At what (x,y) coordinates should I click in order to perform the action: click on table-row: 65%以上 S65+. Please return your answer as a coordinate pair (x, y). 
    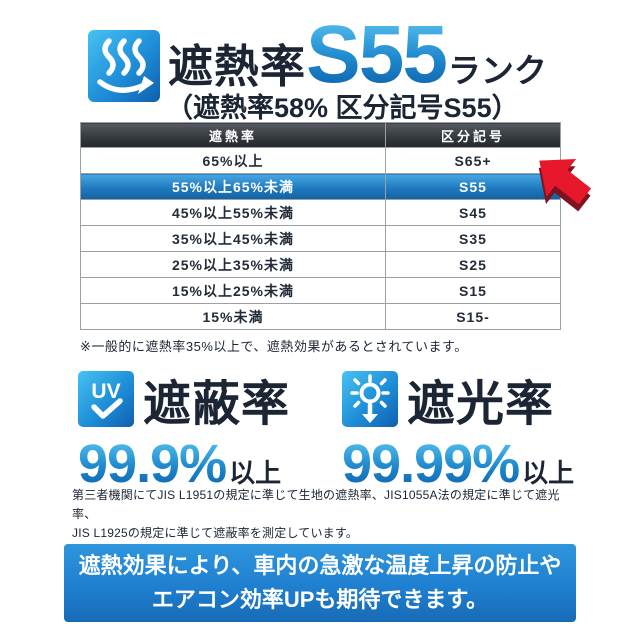
    Looking at the image, I should click on (320, 160).